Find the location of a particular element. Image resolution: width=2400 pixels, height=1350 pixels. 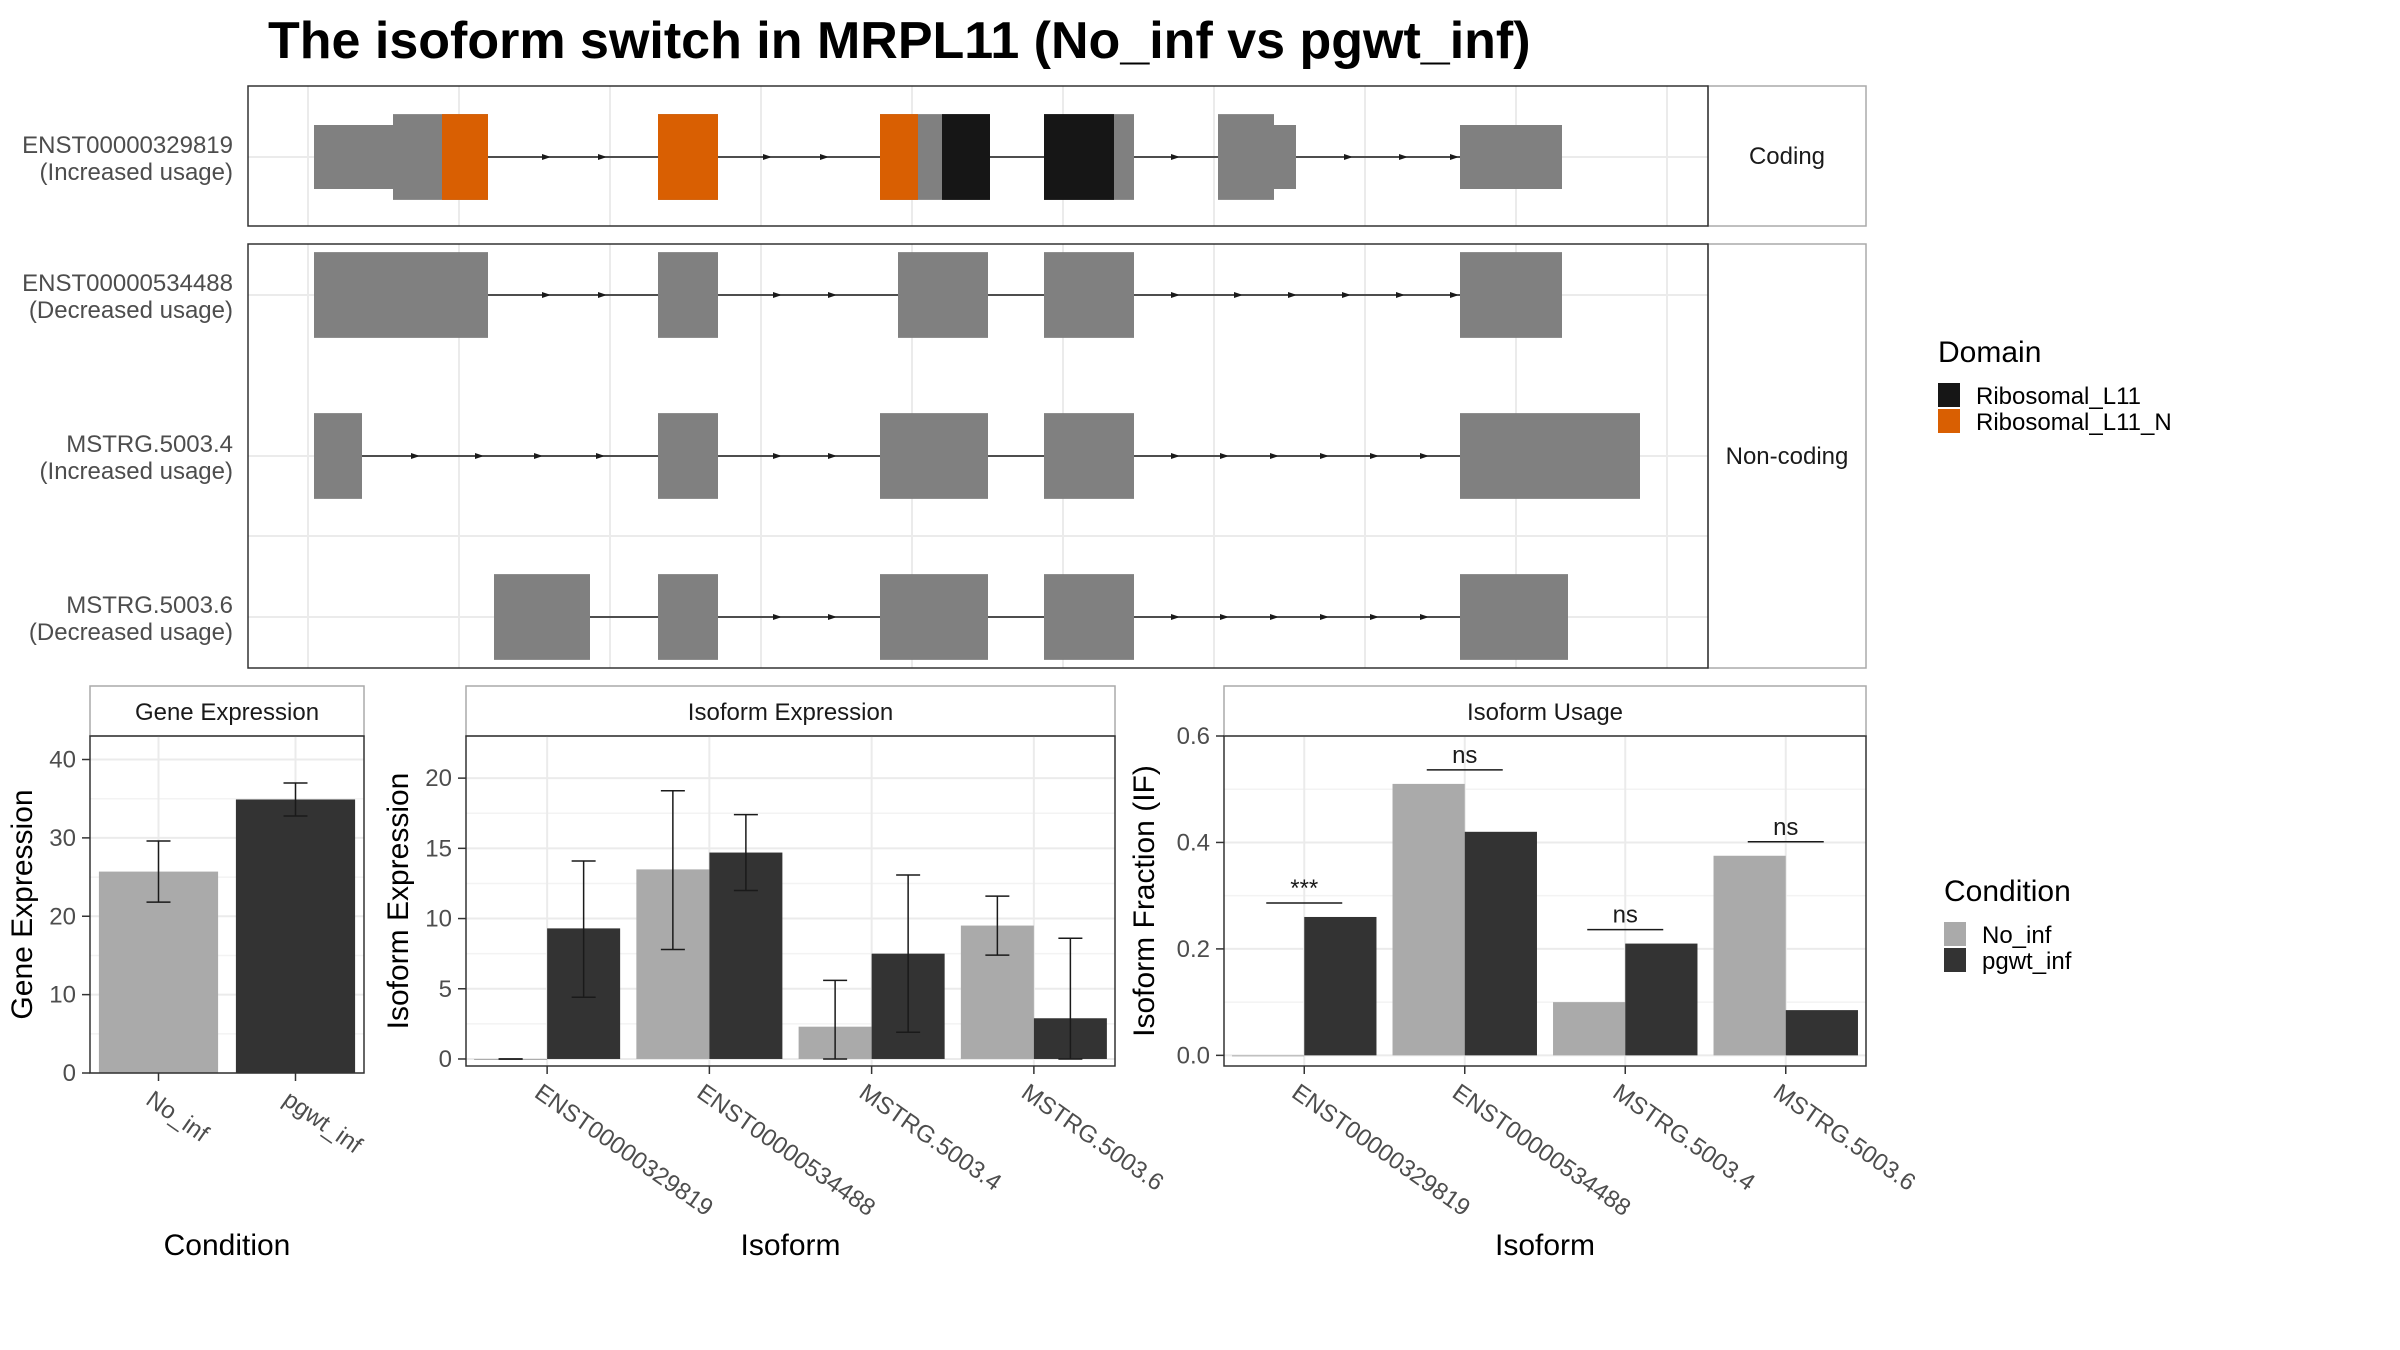

y-tick-label: 30 is located at coordinates (62, 838).